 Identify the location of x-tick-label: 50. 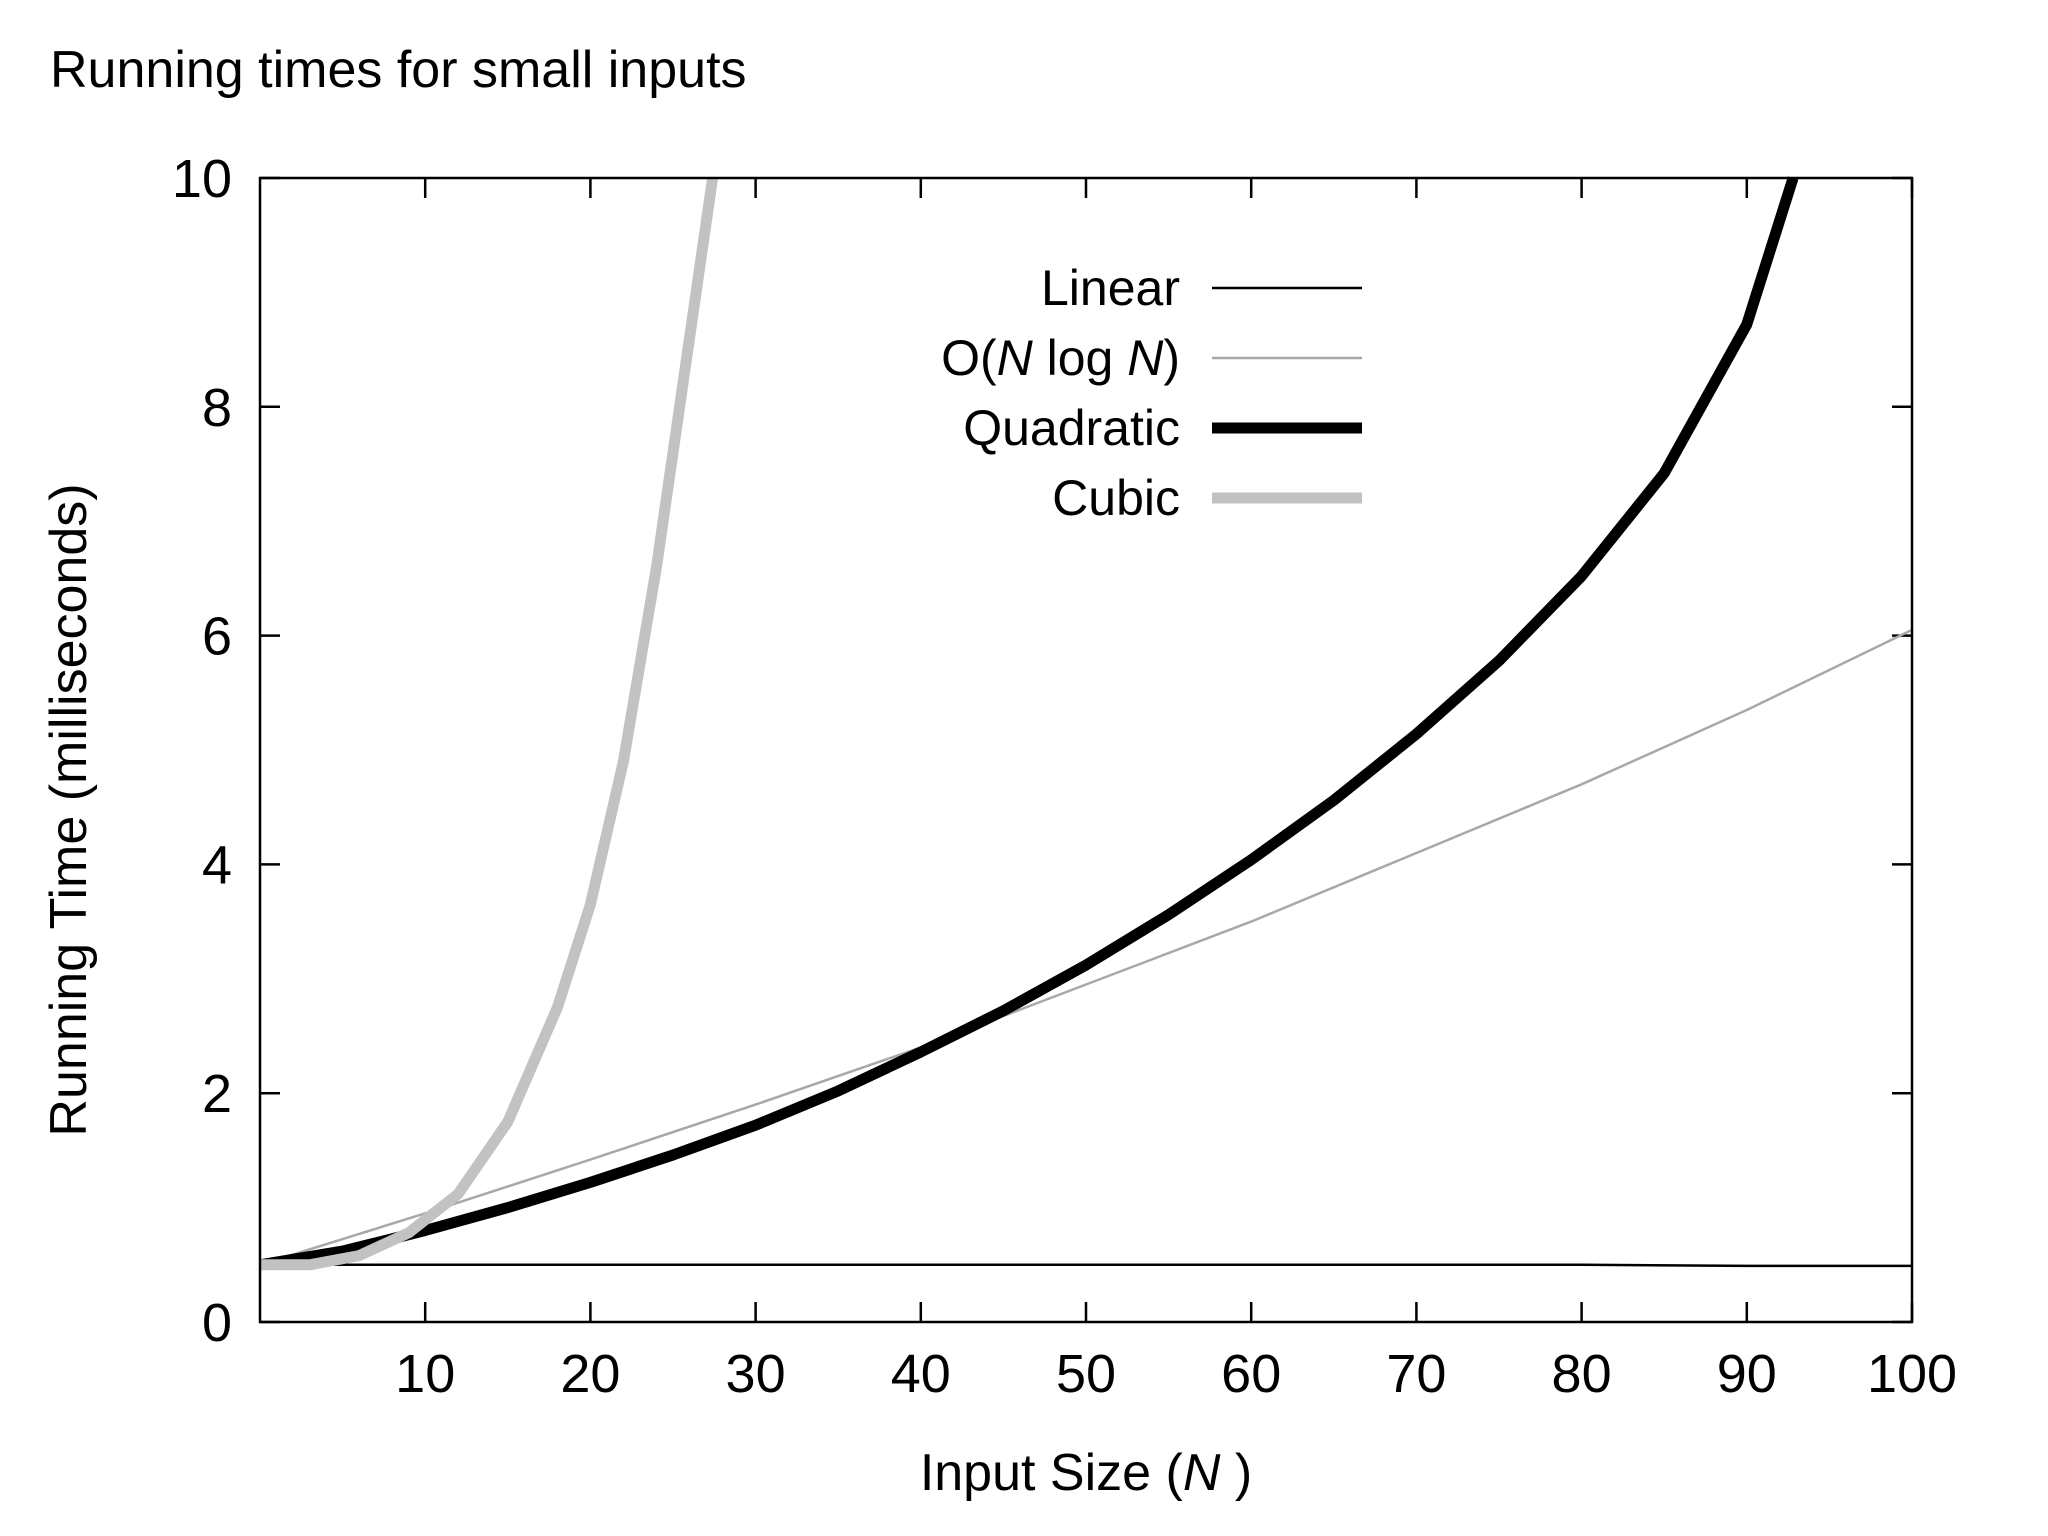
(1086, 1374).